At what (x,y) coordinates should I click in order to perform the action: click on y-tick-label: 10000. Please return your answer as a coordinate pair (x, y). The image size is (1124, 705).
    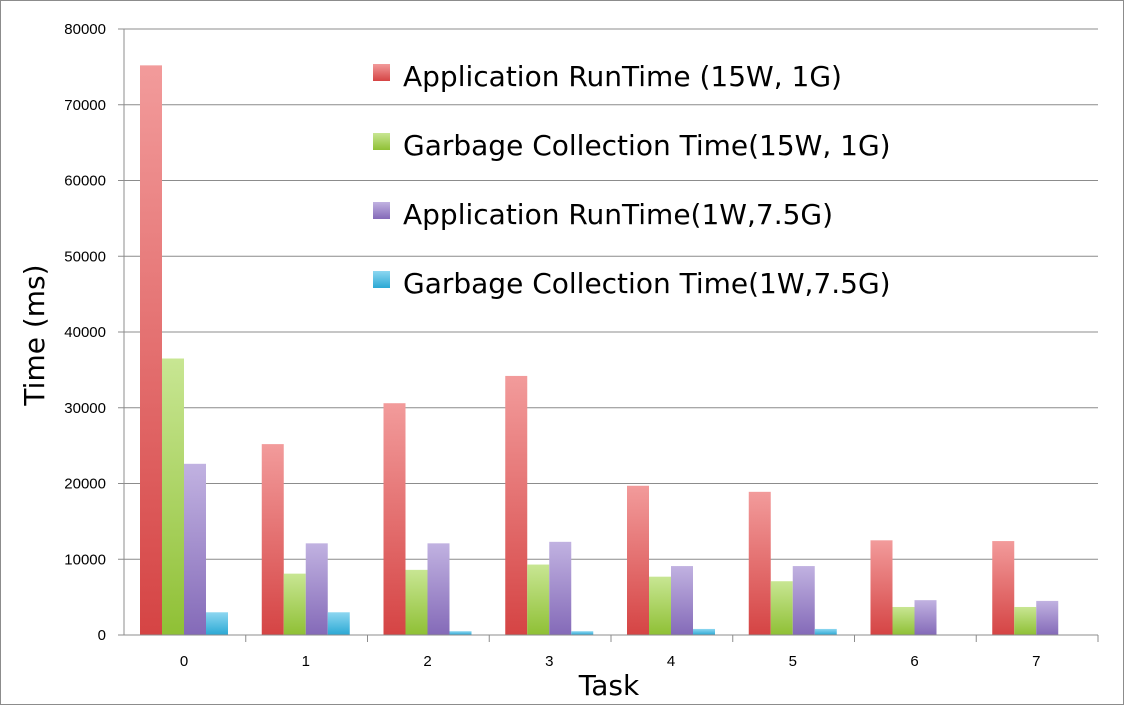
    Looking at the image, I should click on (85, 559).